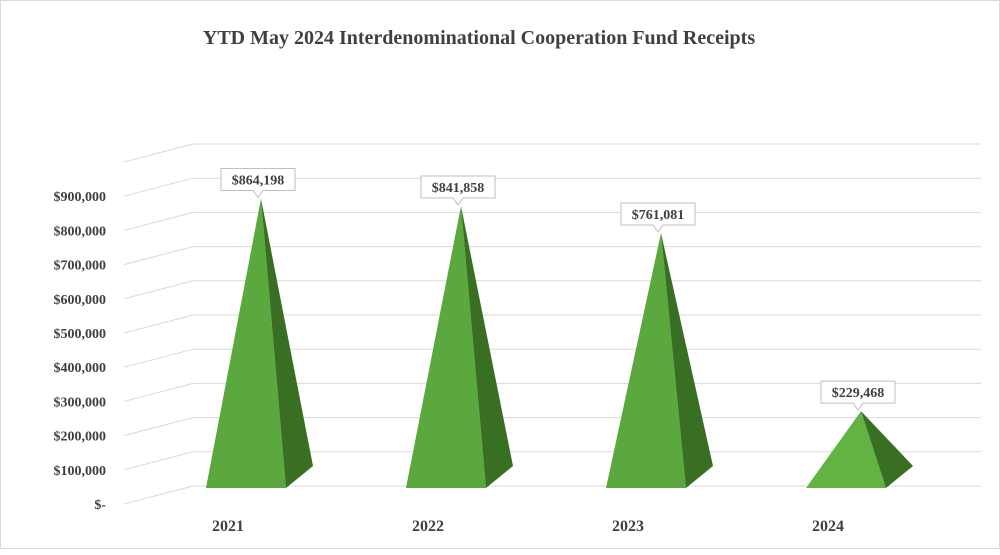 The image size is (1000, 555). I want to click on data-label: $761,081, so click(658, 215).